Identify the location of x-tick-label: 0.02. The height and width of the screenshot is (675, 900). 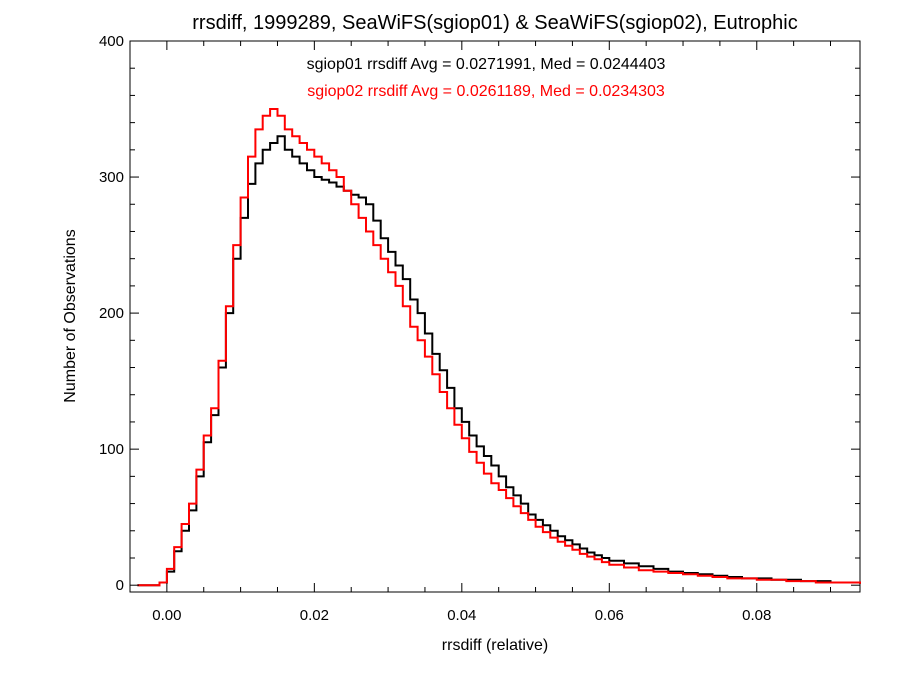
(314, 615).